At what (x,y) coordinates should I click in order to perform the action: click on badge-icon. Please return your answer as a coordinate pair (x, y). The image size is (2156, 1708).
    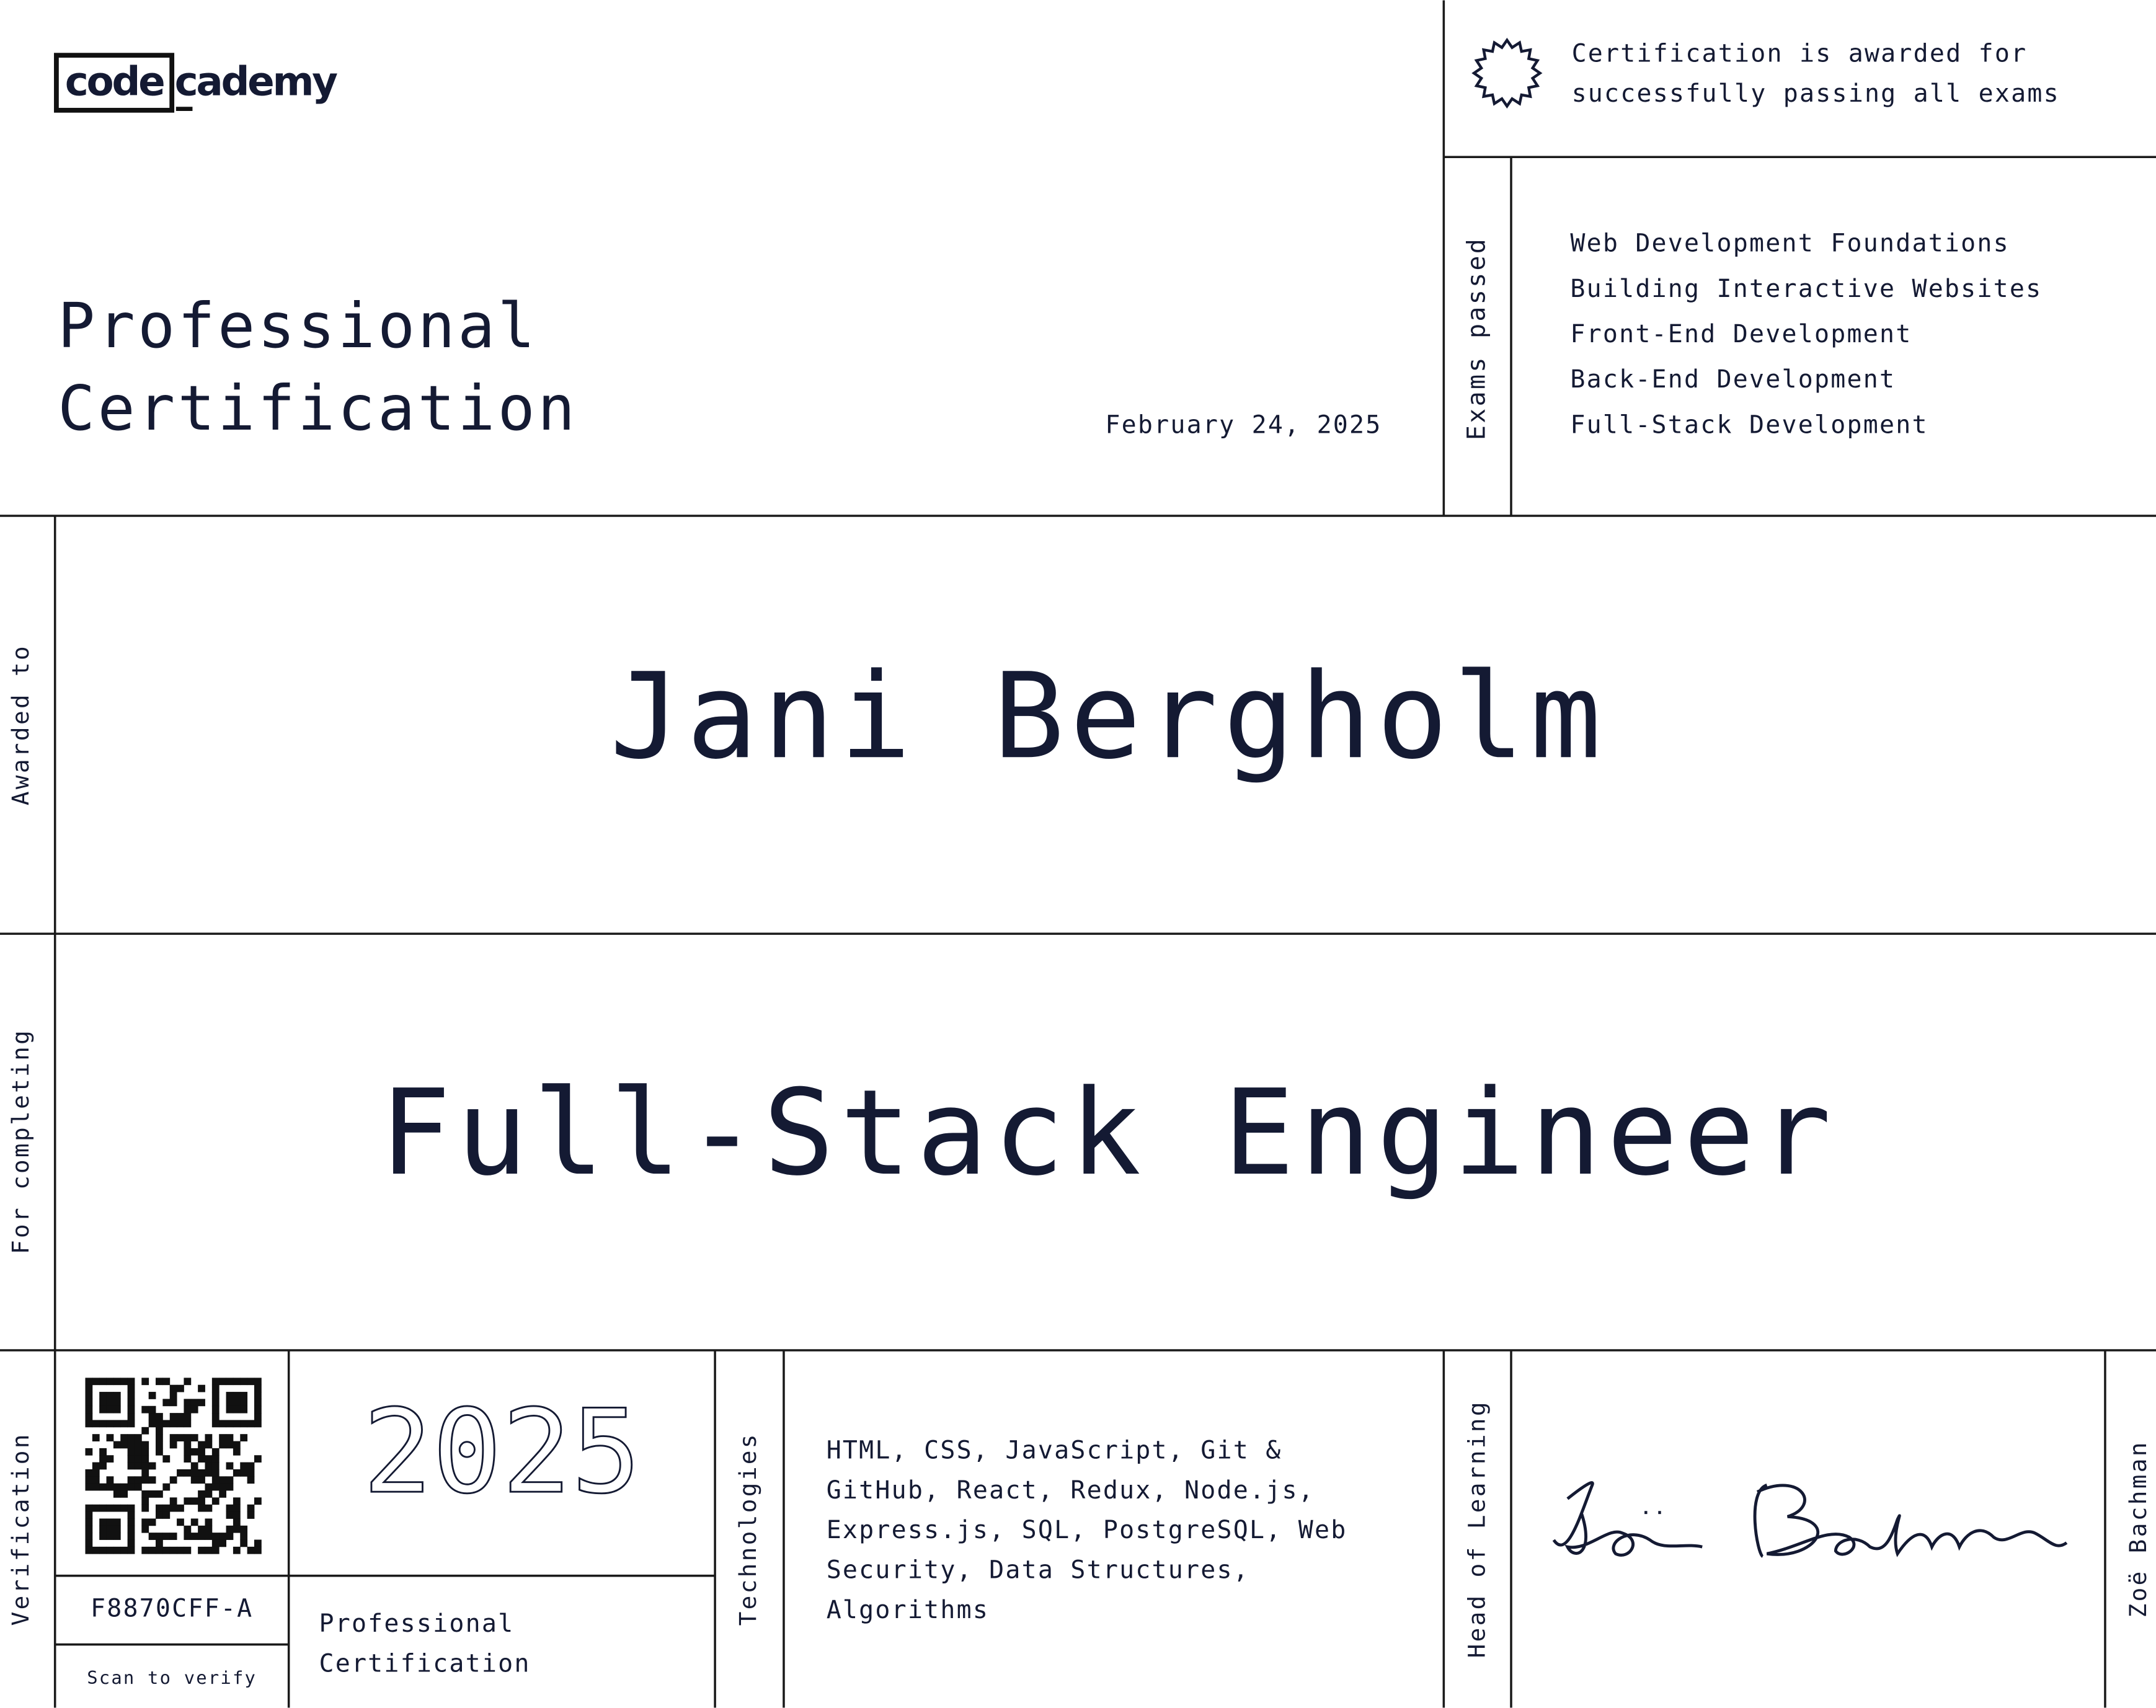
    Looking at the image, I should click on (1507, 73).